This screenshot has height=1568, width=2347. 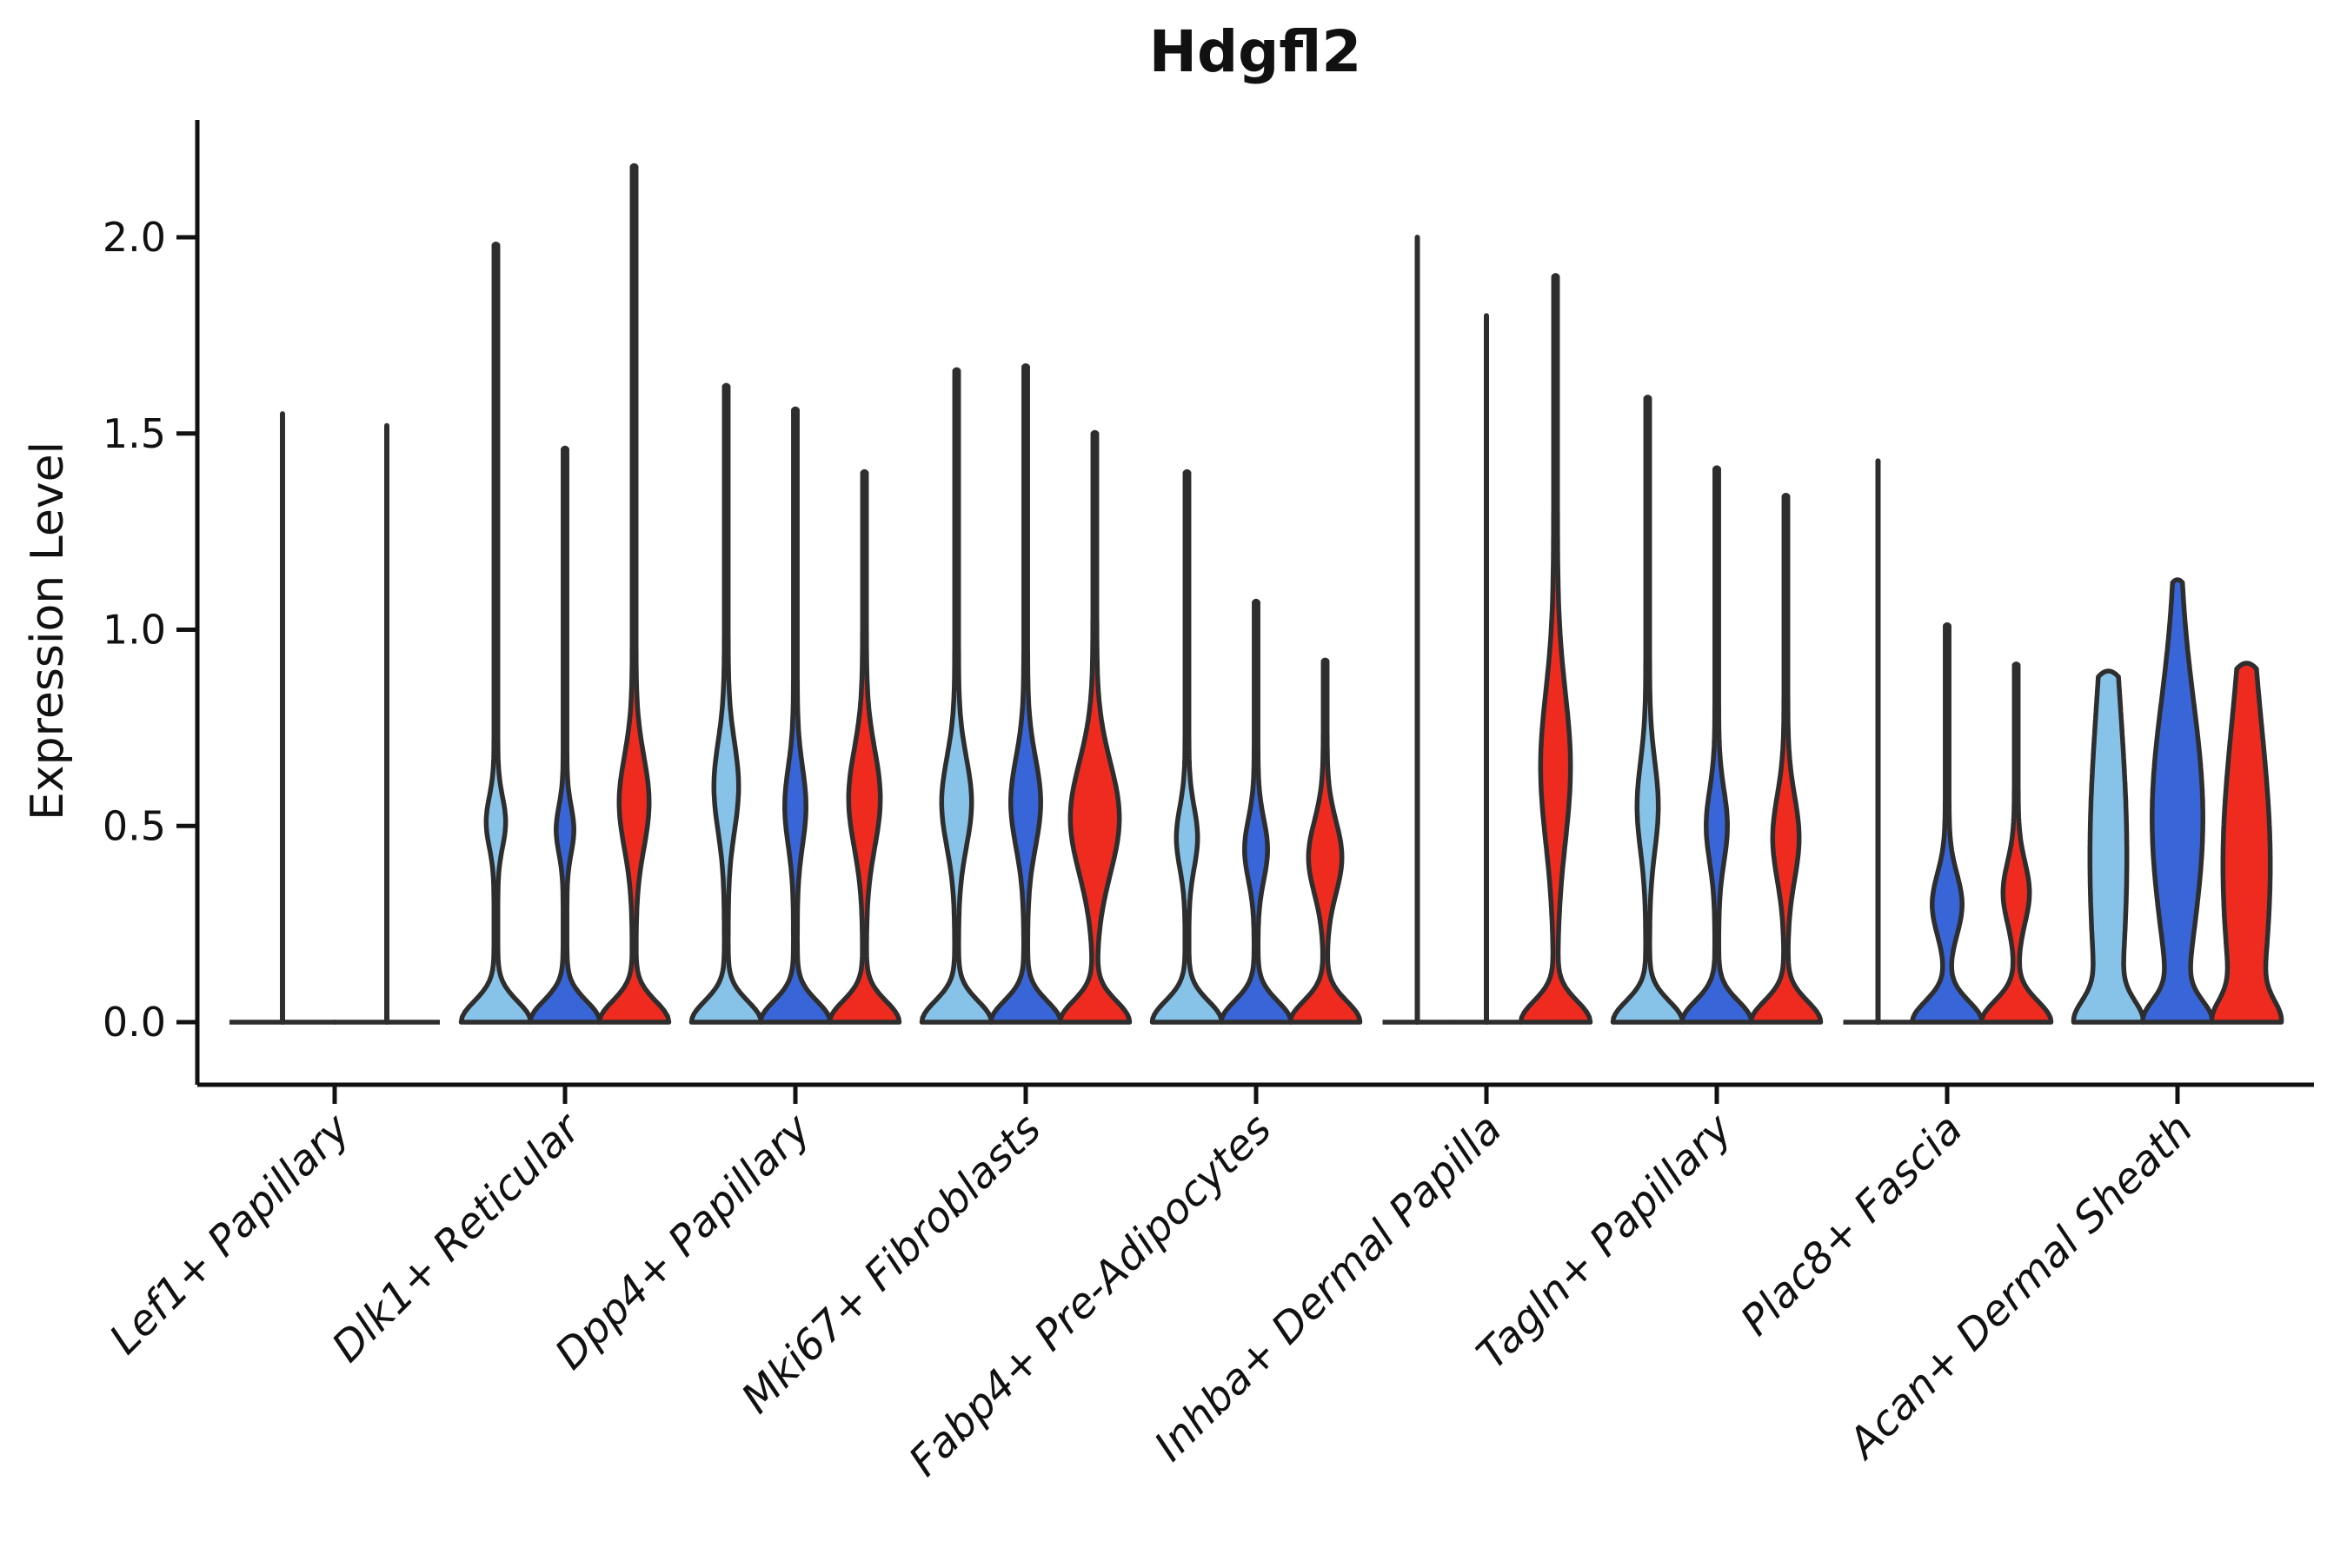 What do you see at coordinates (2108, 846) in the screenshot?
I see `violin-acan-dermal-sheath-light_blue` at bounding box center [2108, 846].